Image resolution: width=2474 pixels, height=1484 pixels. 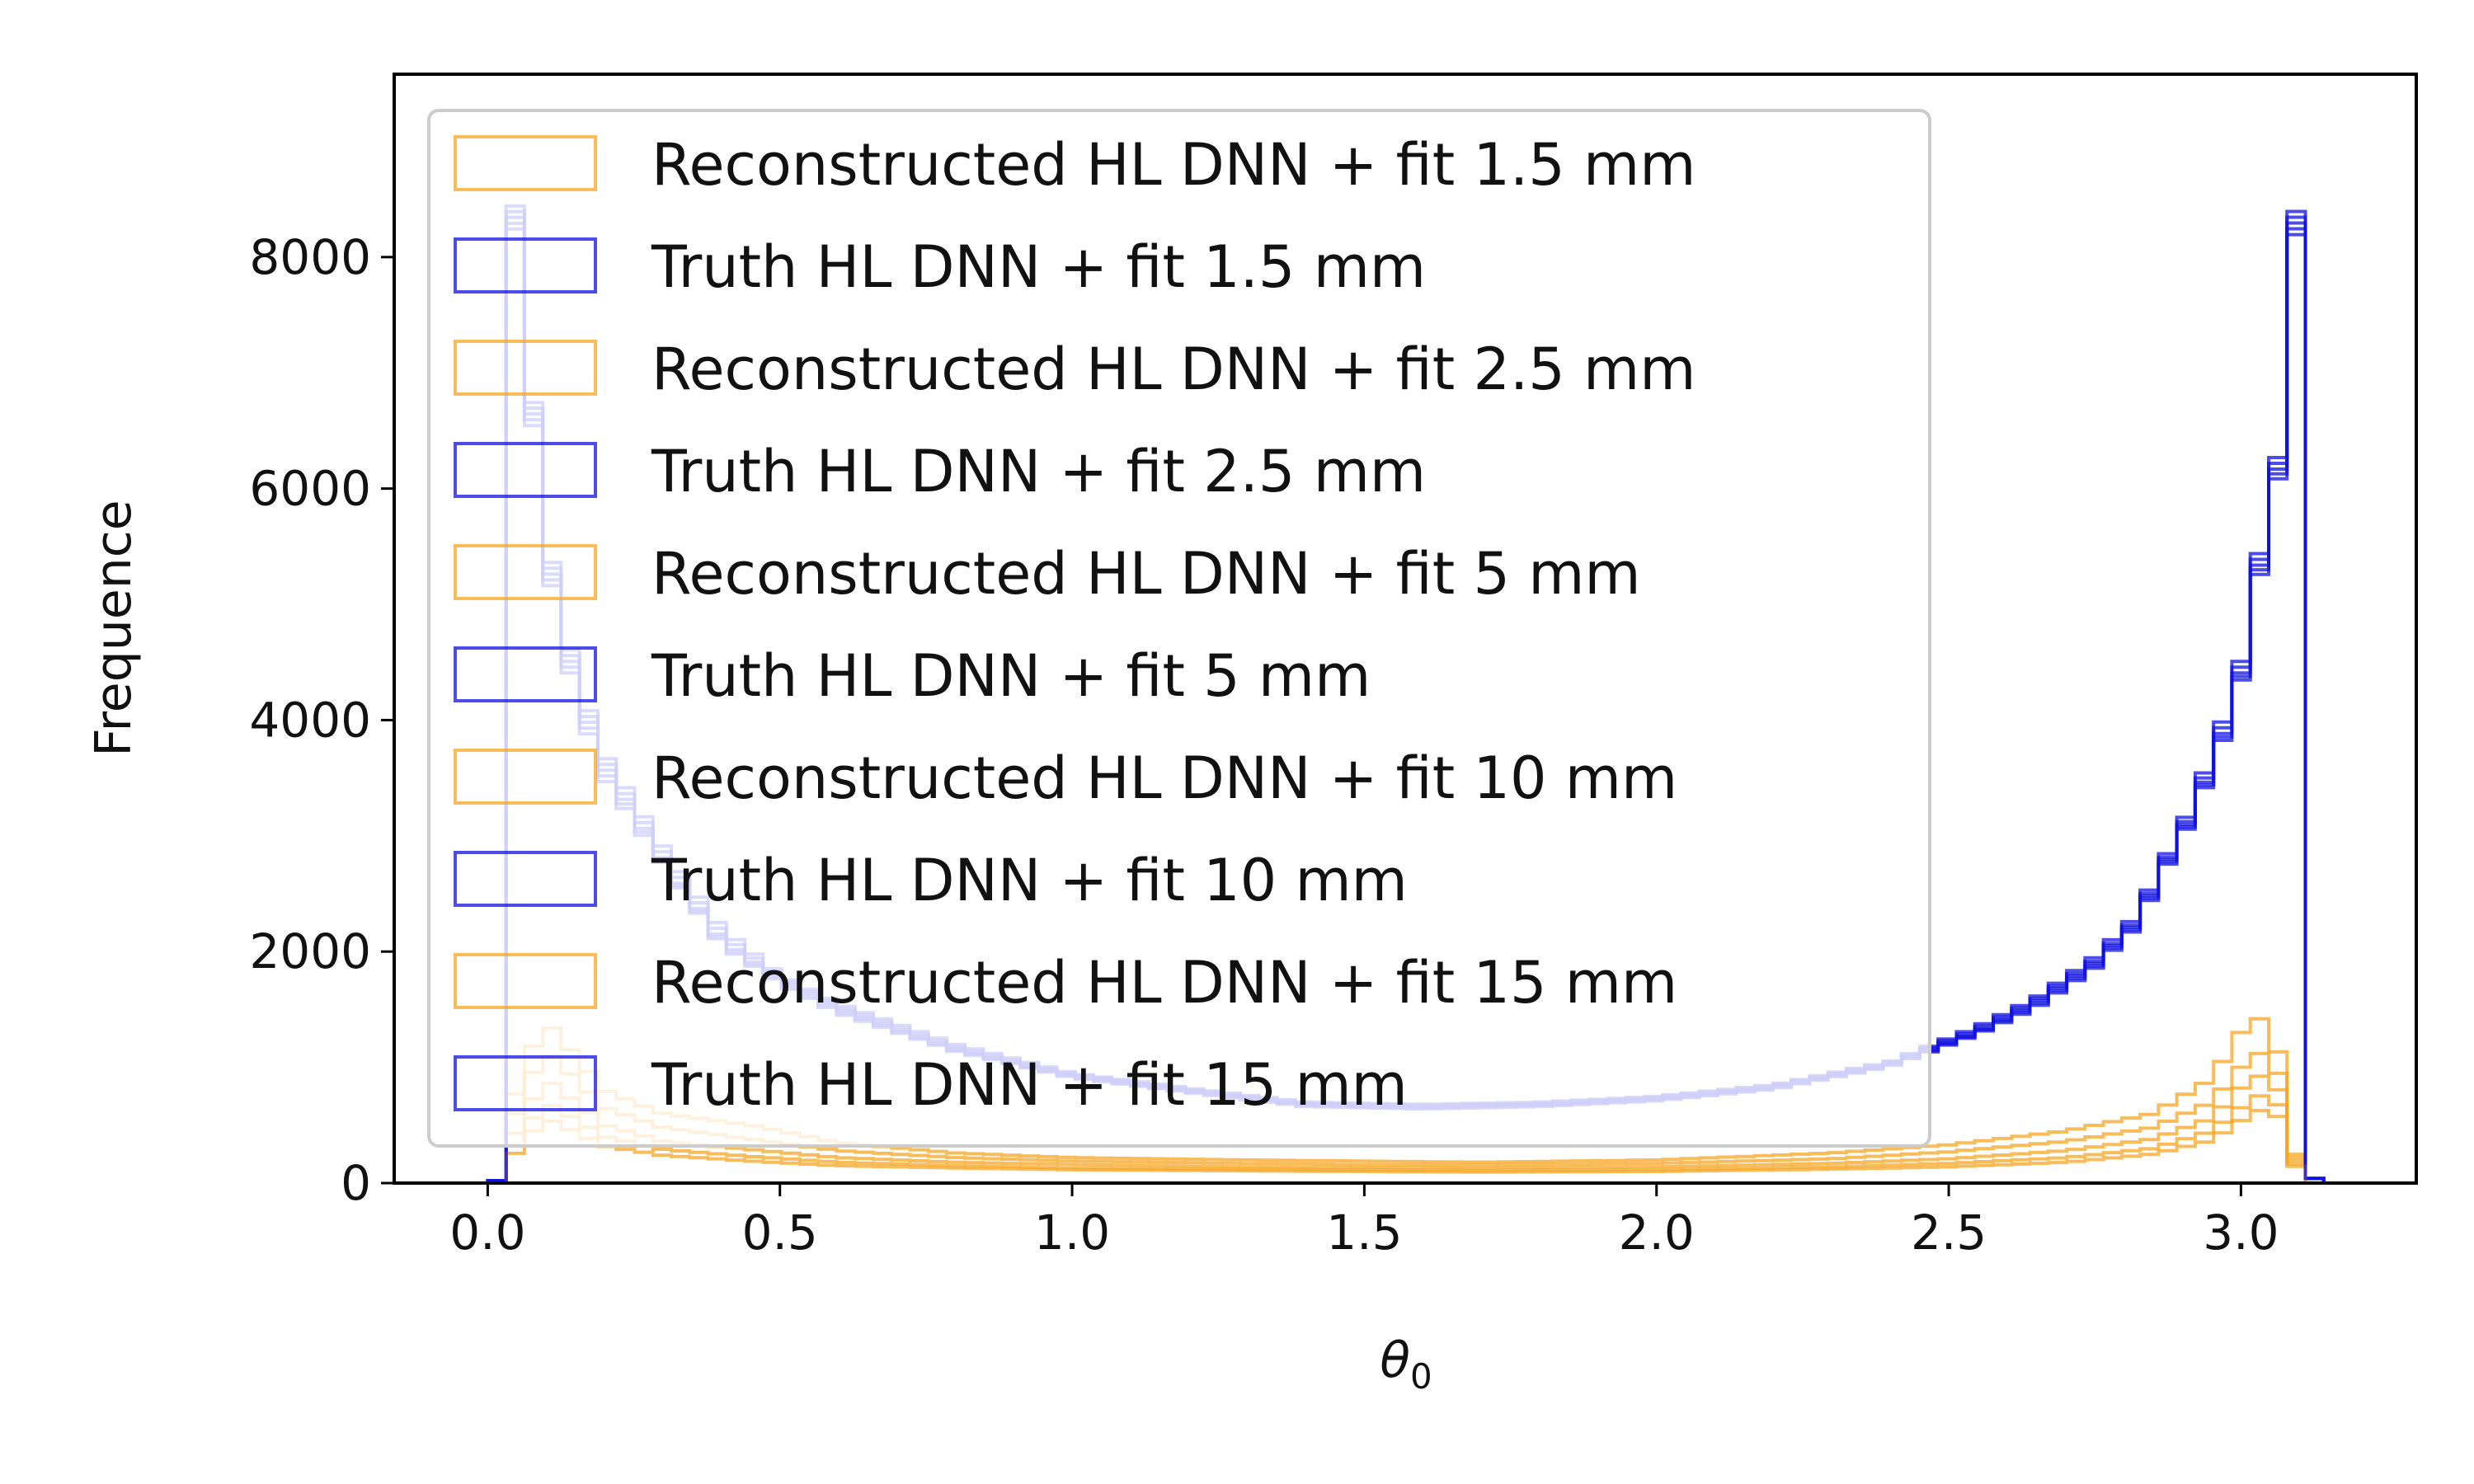 What do you see at coordinates (1657, 1233) in the screenshot?
I see `x-tick-label: 2.0` at bounding box center [1657, 1233].